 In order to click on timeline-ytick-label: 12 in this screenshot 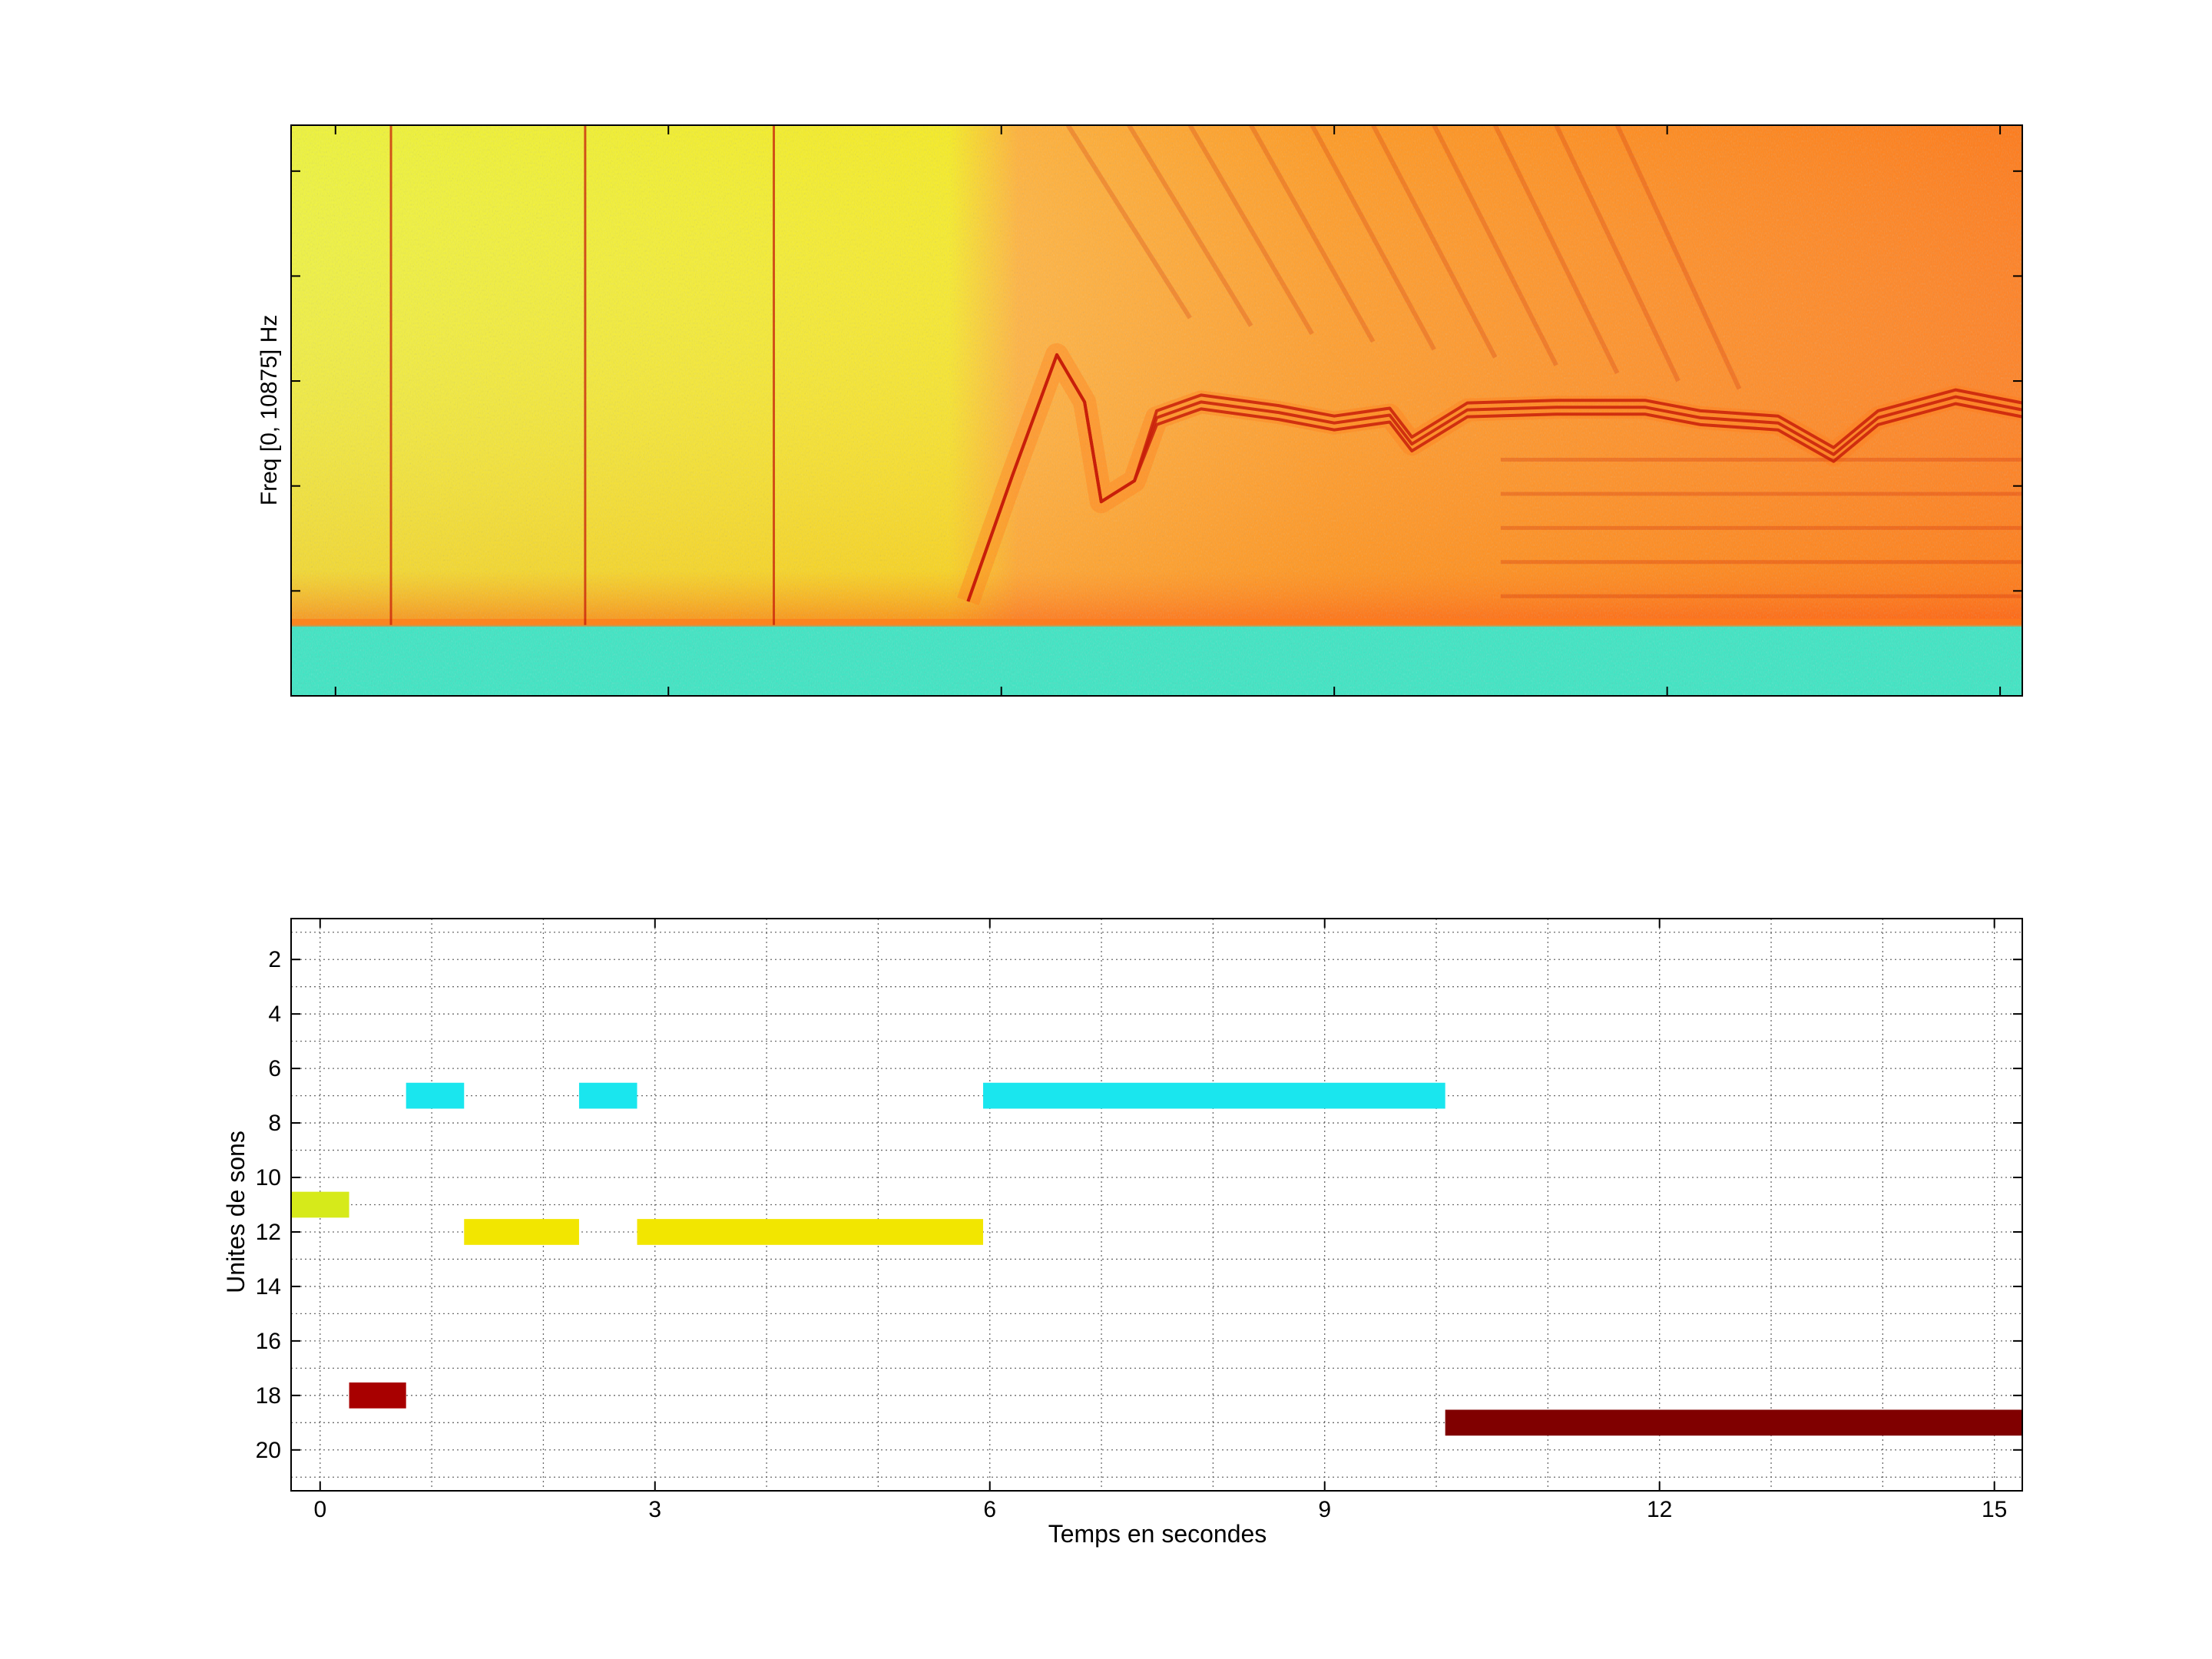, I will do `click(269, 1233)`.